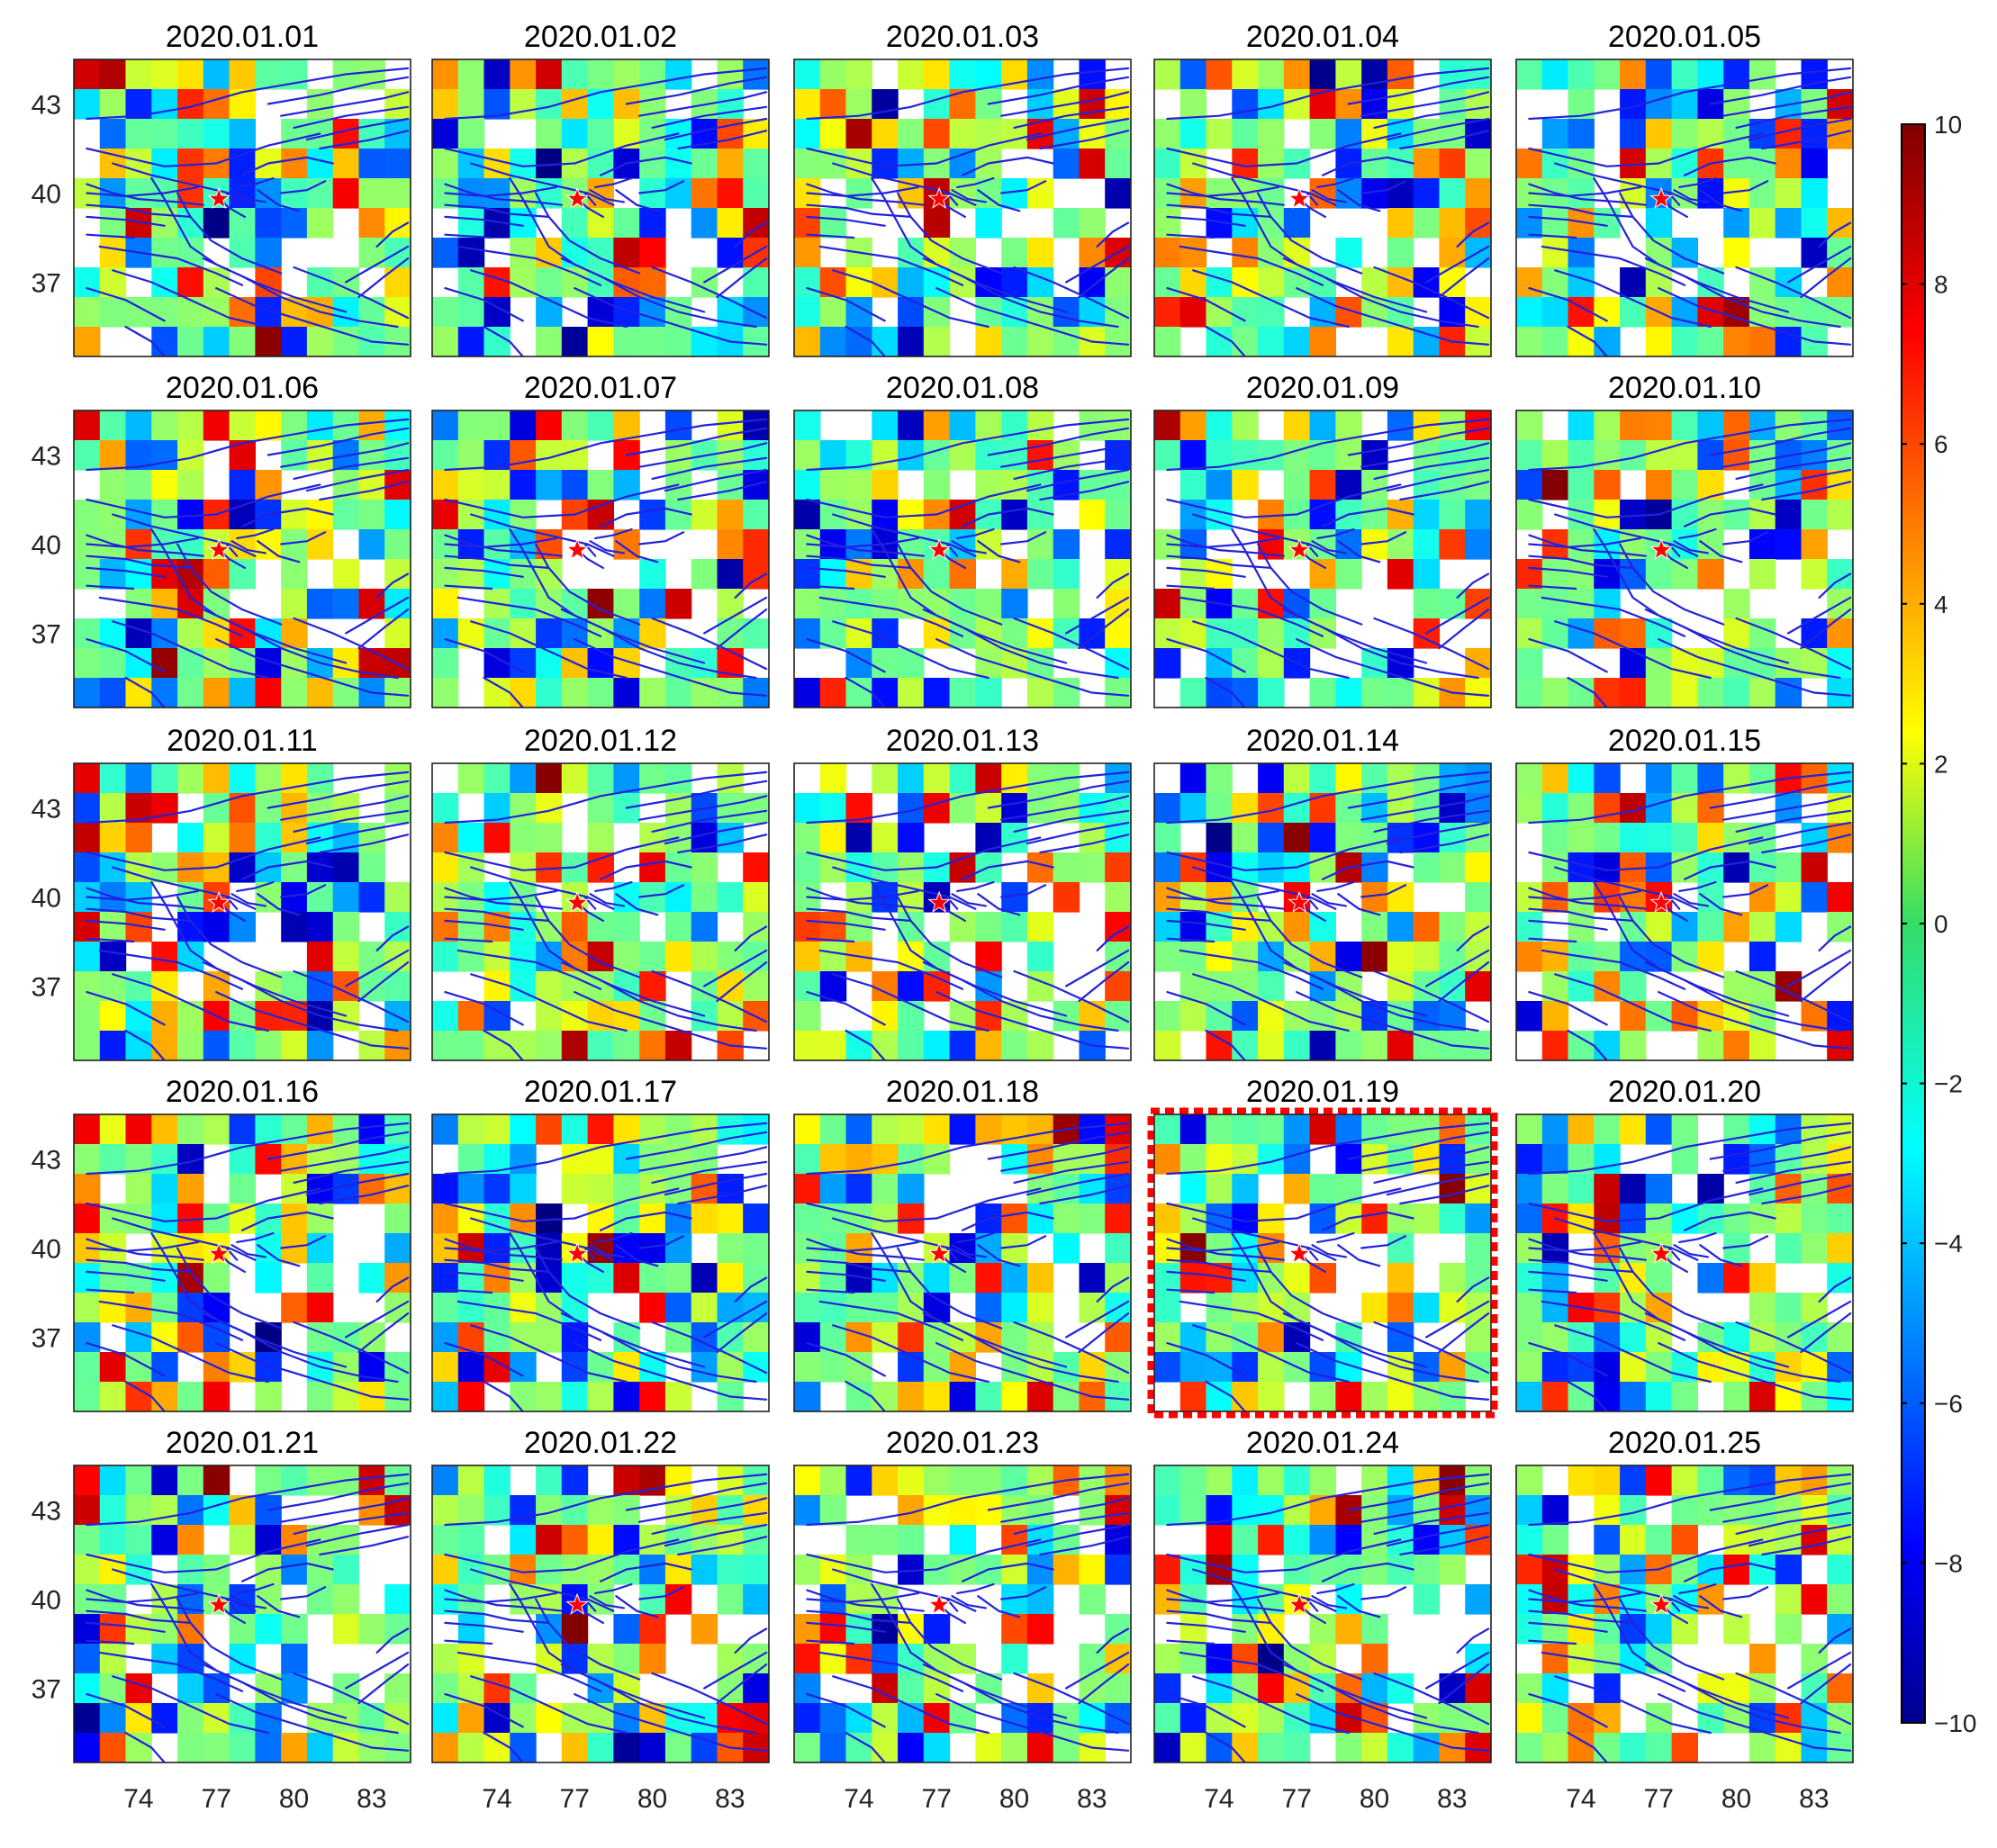 This screenshot has width=1997, height=1848. Describe the element at coordinates (1684, 37) in the screenshot. I see `panel-title: 2020.01.05` at that location.